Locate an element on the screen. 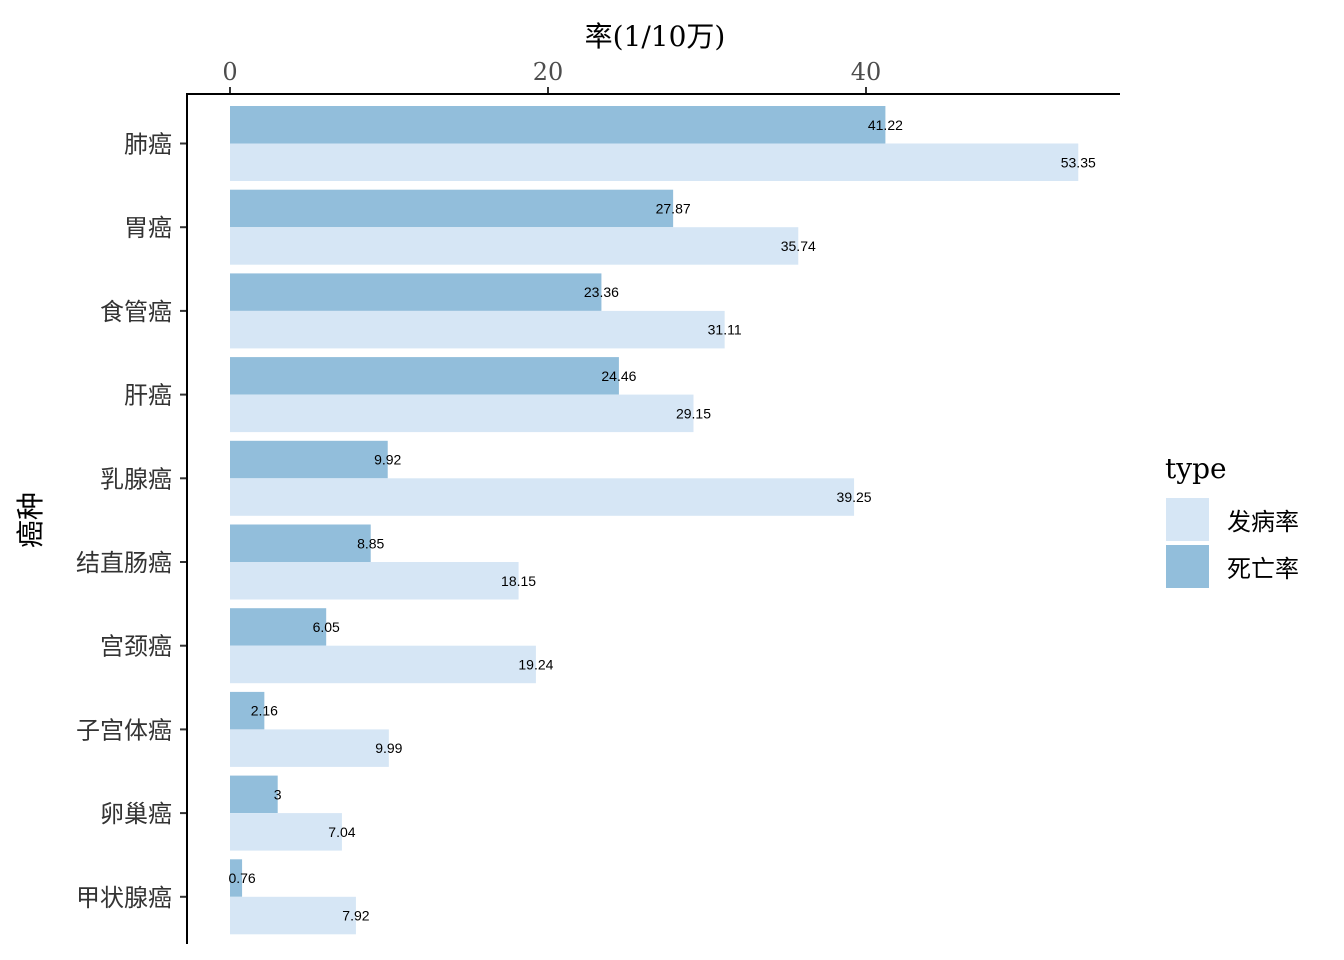 The image size is (1344, 960). category-label: 结直肠癌 is located at coordinates (124, 563).